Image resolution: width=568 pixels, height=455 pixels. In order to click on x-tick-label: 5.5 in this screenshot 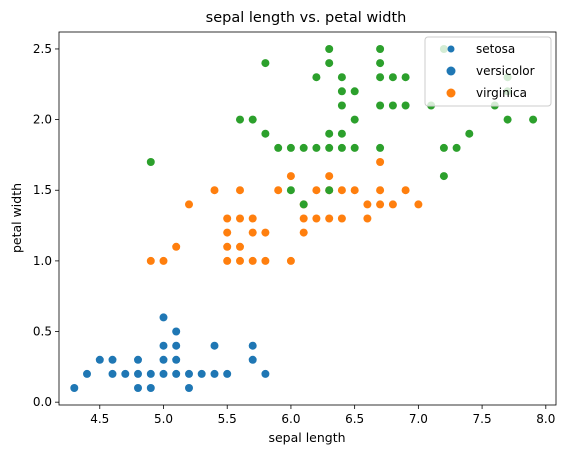, I will do `click(227, 419)`.